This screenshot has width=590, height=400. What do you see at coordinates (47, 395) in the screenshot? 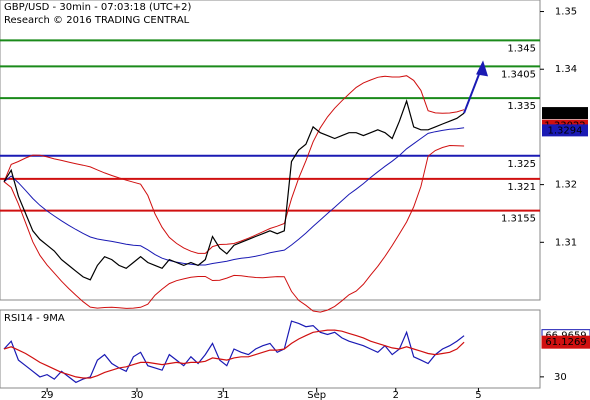
I see `x-tick-label: 29` at bounding box center [47, 395].